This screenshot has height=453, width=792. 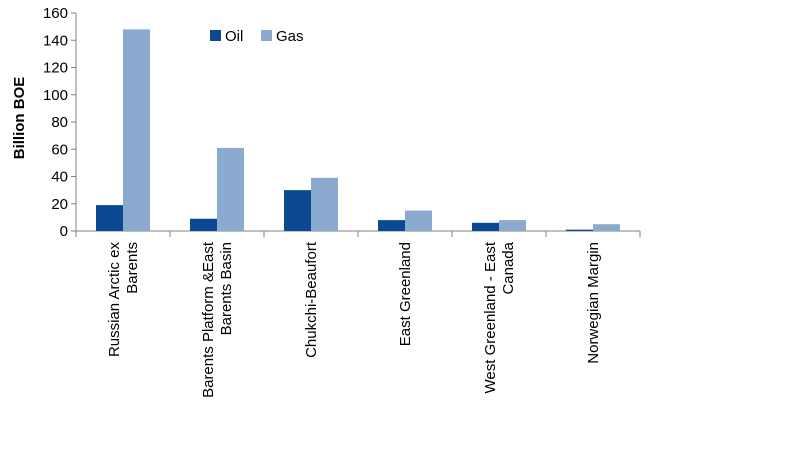 I want to click on category-label: Chukchi-Beaufort, so click(x=311, y=299).